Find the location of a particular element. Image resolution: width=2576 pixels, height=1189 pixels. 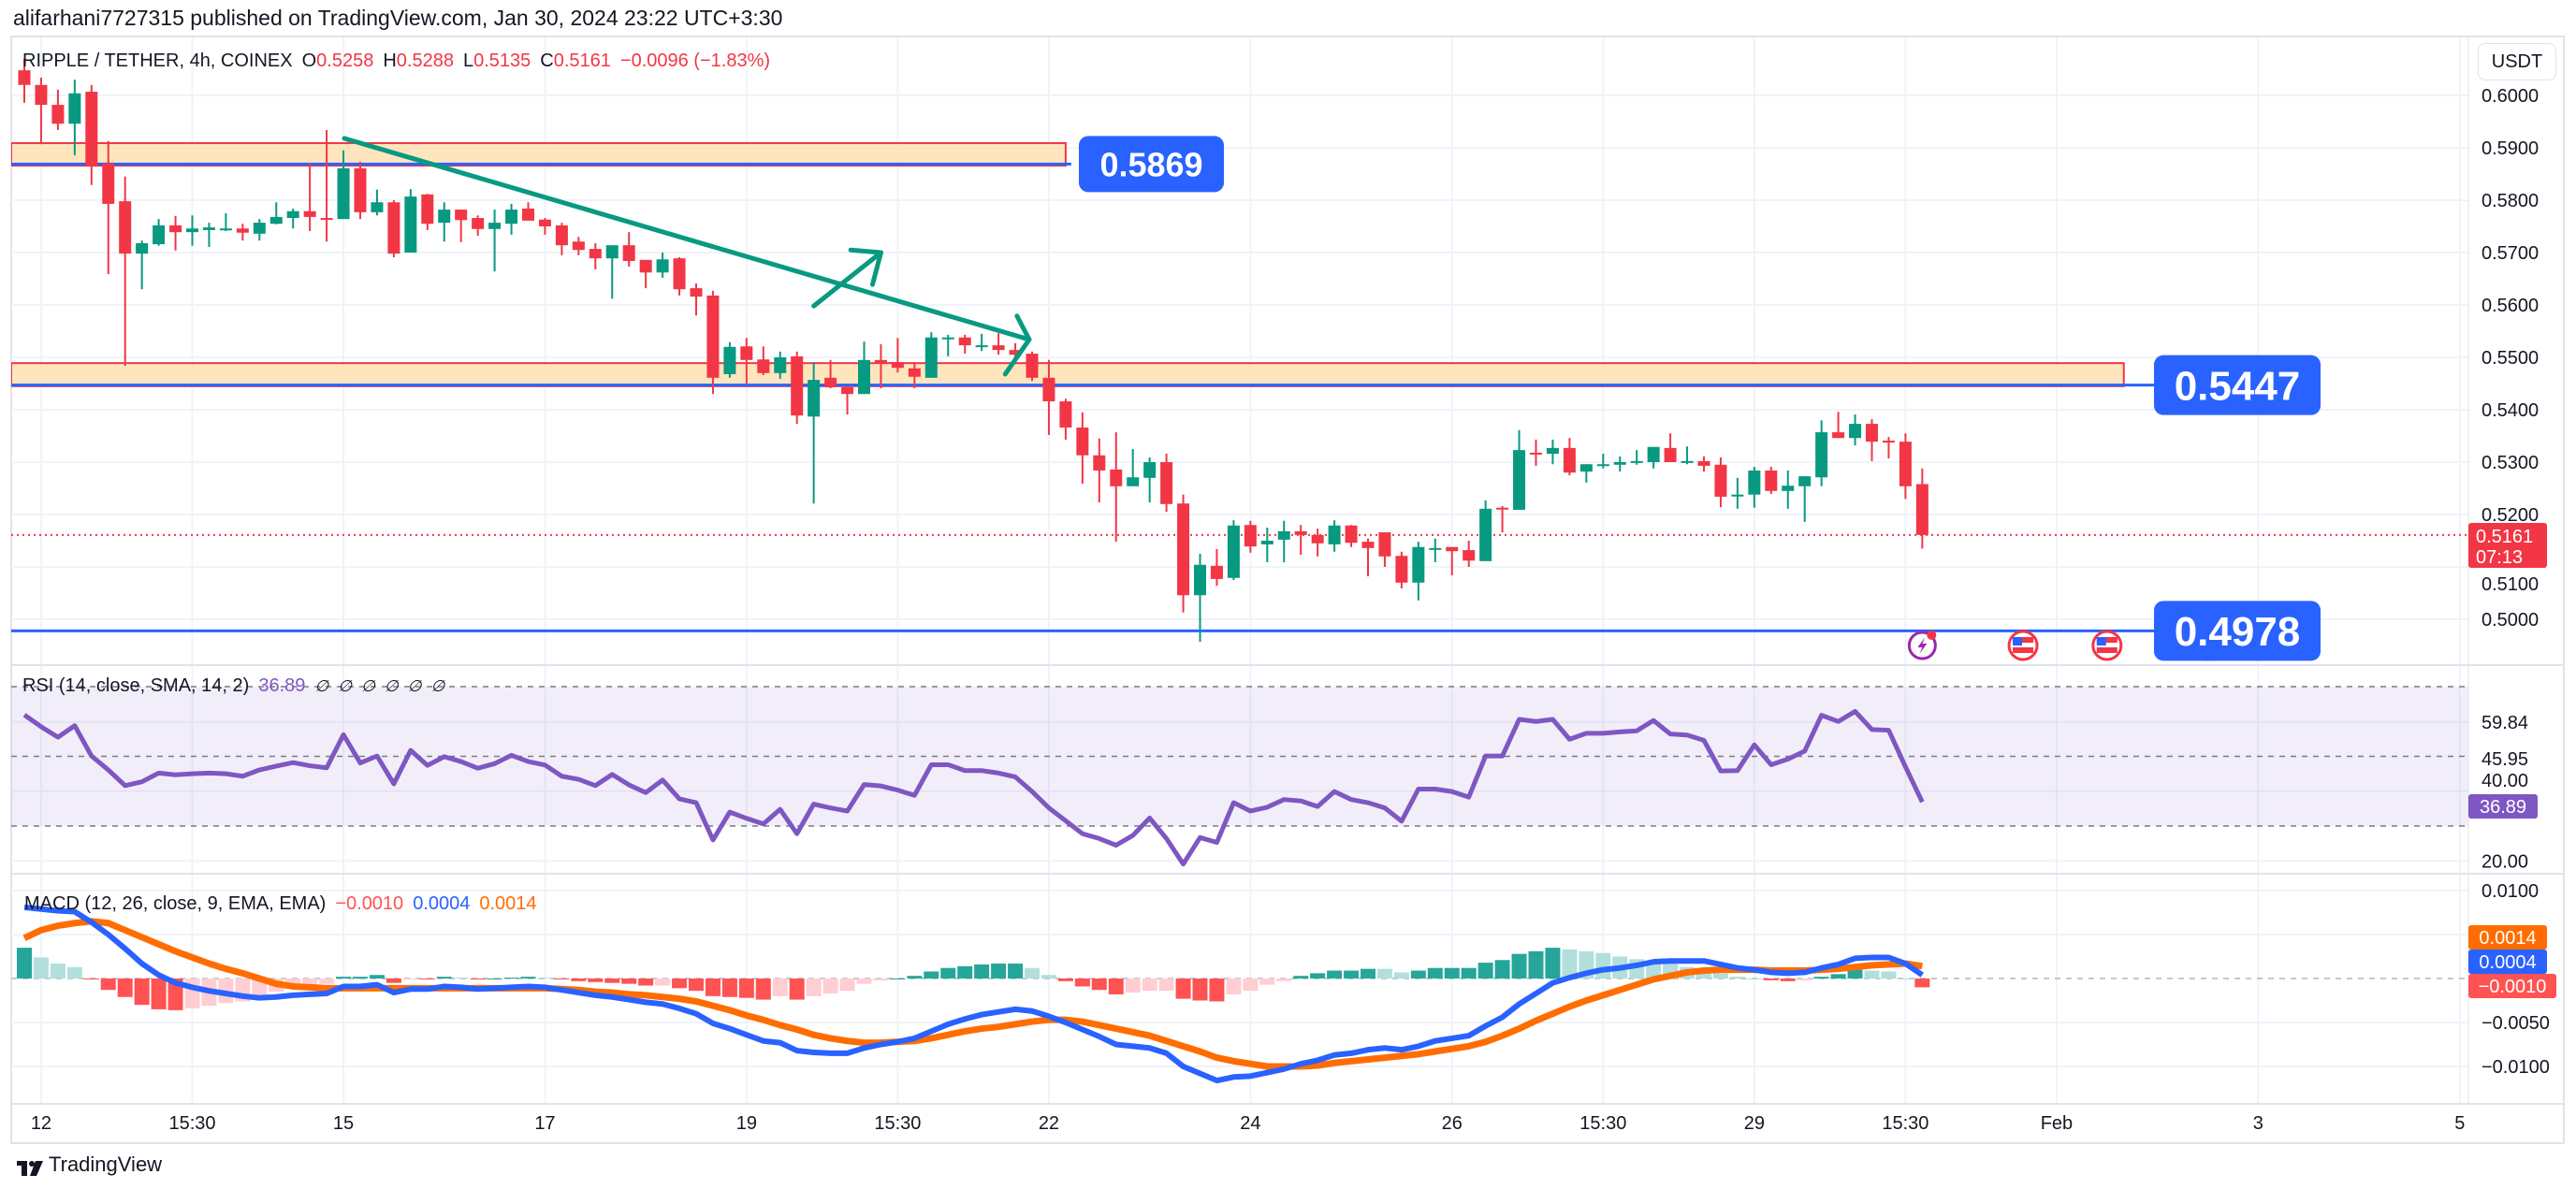

rsi-title: RSI (14, close, SMA, 14, 2) is located at coordinates (136, 685).